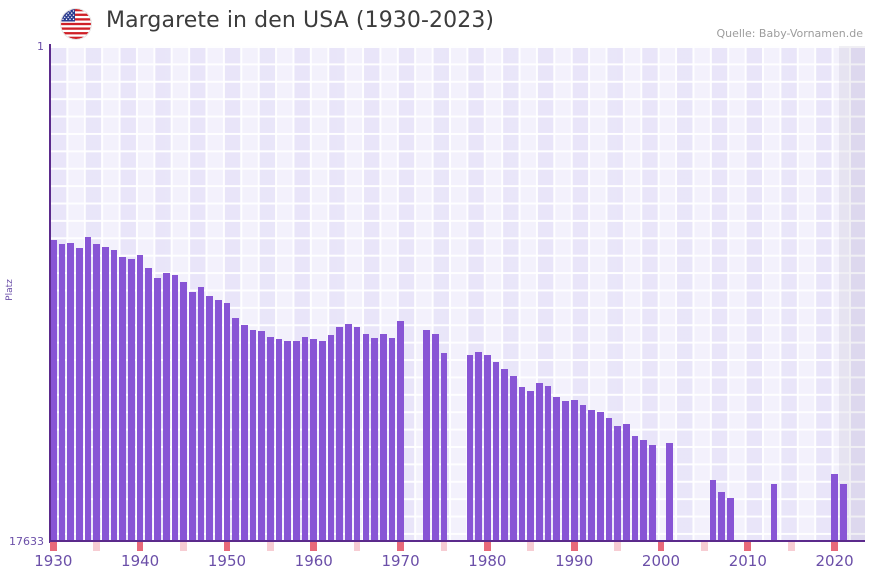 The width and height of the screenshot is (873, 587). What do you see at coordinates (583, 473) in the screenshot?
I see `bar-1991` at bounding box center [583, 473].